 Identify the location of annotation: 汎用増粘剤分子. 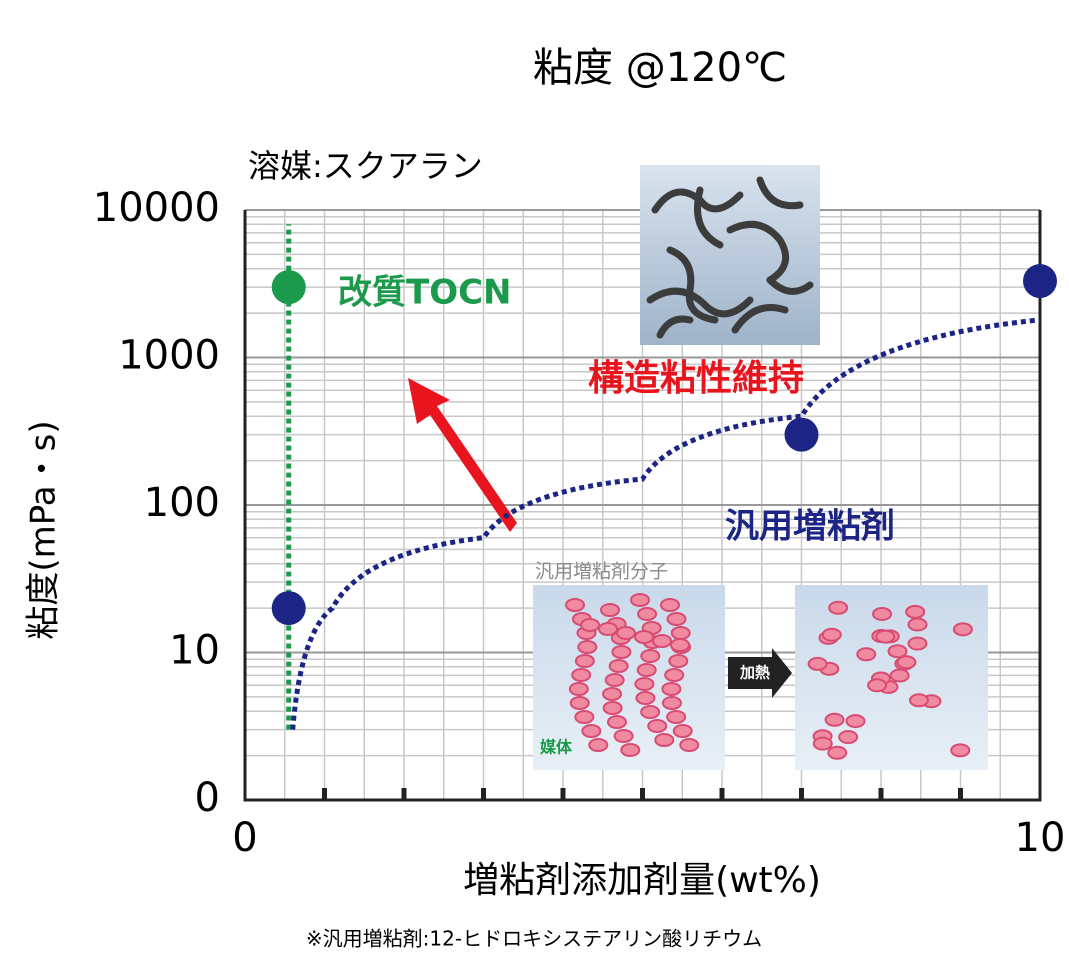
(601, 572).